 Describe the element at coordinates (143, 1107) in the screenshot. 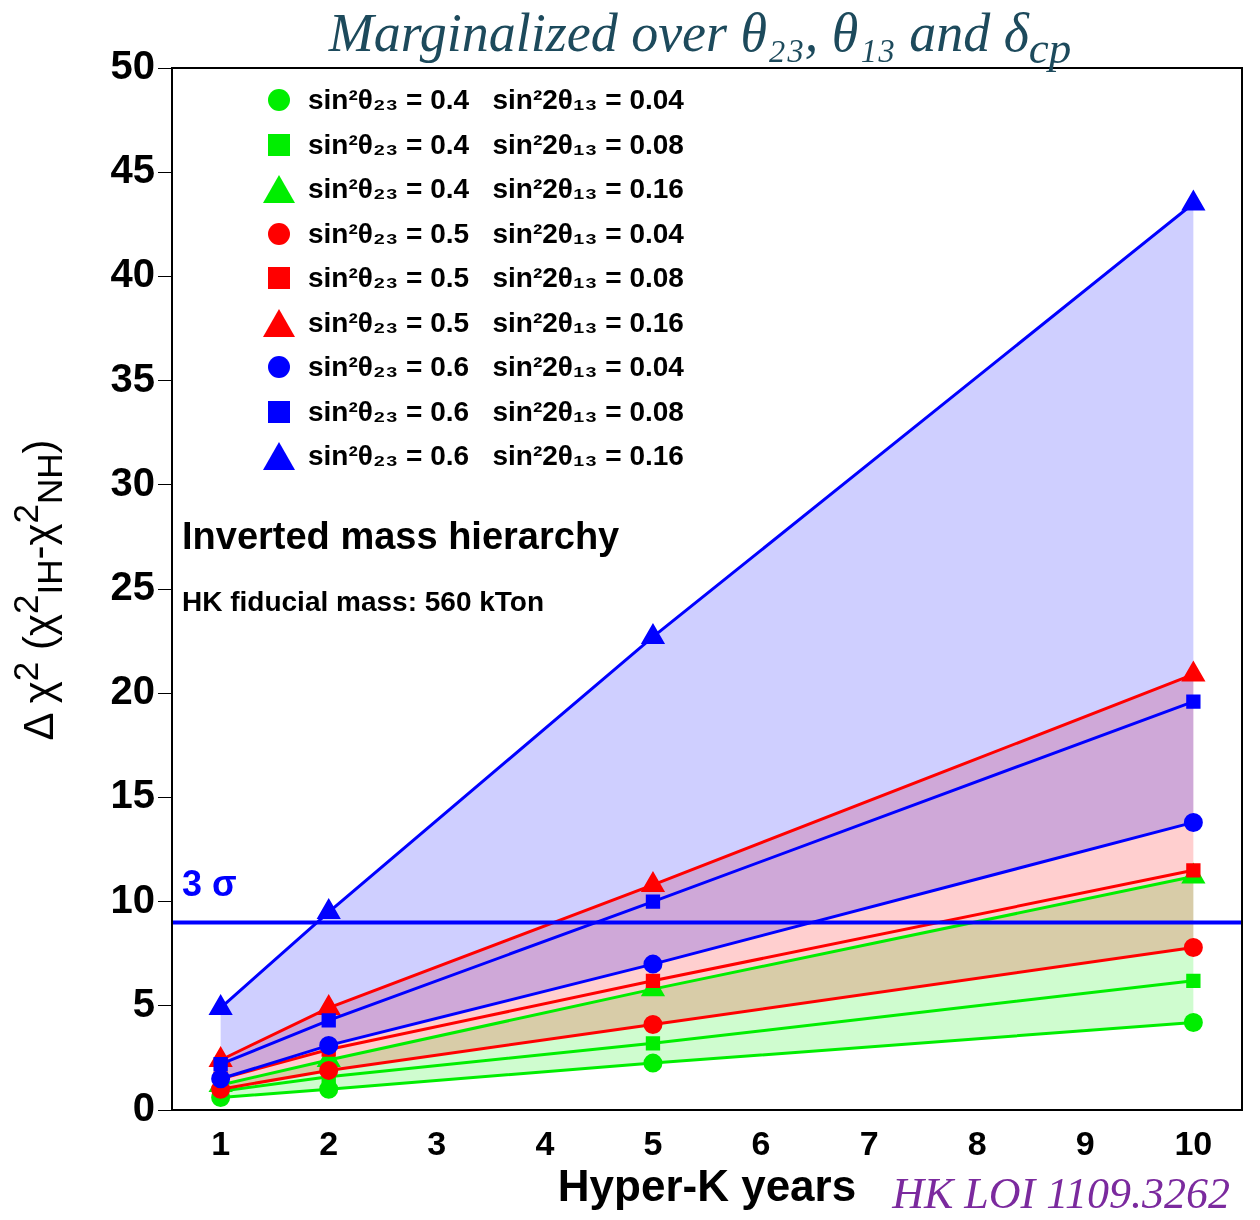

I see `y-tick-label: 0` at that location.